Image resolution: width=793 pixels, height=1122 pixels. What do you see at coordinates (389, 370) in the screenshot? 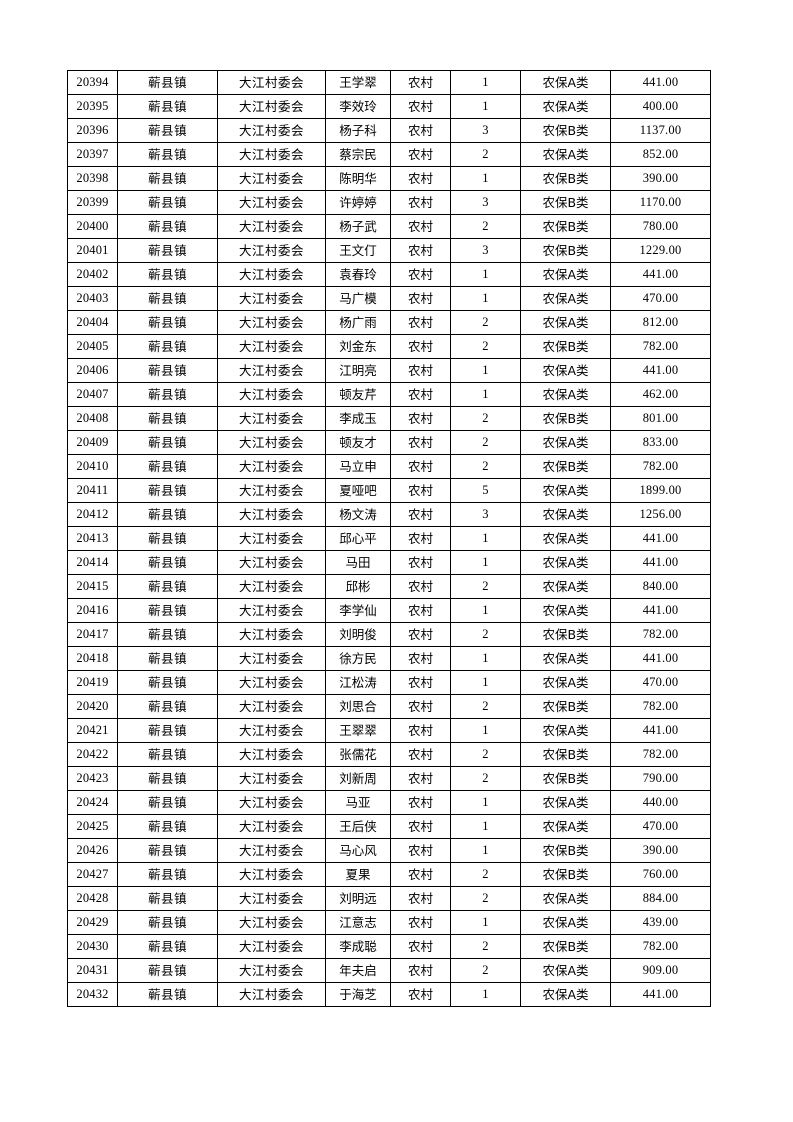
I see `table-row: 20406 蕲县镇 大江村委会 江明亮 农村 1 农保A类 441.00` at bounding box center [389, 370].